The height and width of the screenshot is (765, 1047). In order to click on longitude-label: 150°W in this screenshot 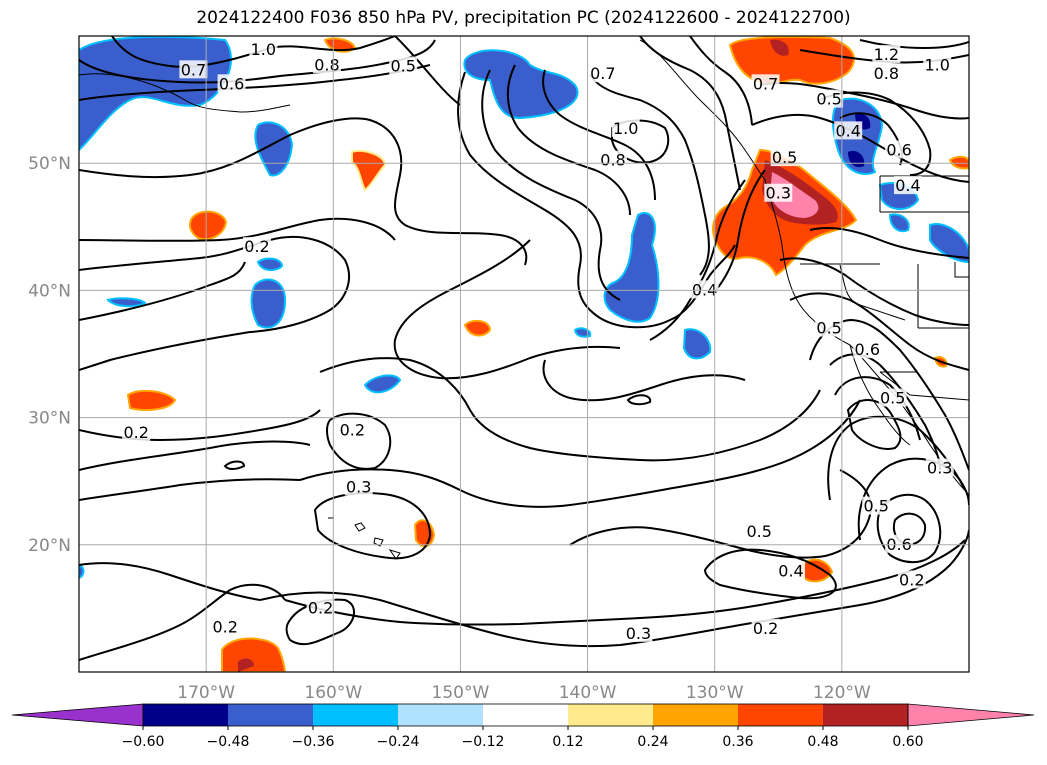, I will do `click(461, 693)`.